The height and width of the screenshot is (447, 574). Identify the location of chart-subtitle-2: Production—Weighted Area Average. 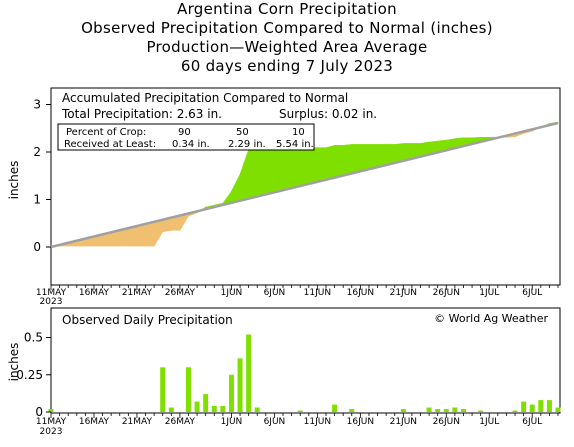
(287, 47).